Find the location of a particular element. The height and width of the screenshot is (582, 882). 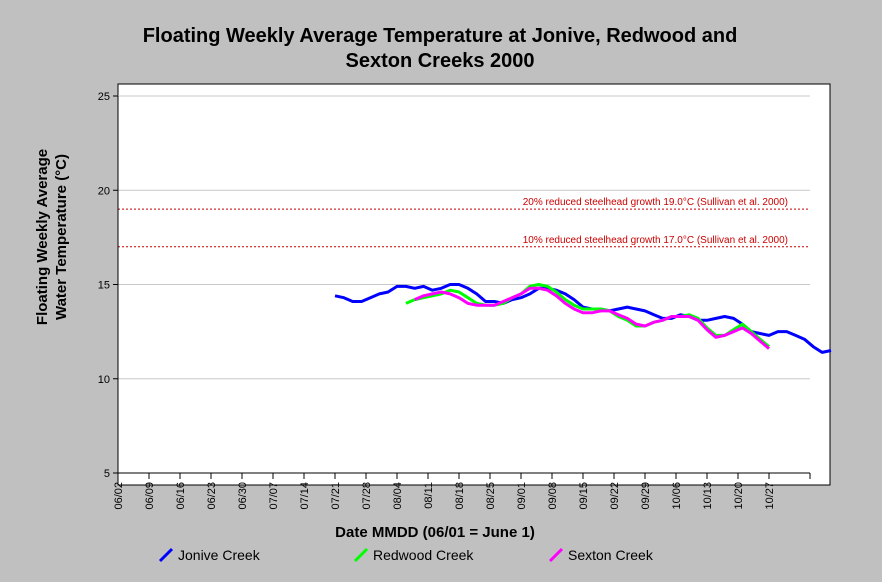

legend-entry: Sexton Creek is located at coordinates (611, 555).